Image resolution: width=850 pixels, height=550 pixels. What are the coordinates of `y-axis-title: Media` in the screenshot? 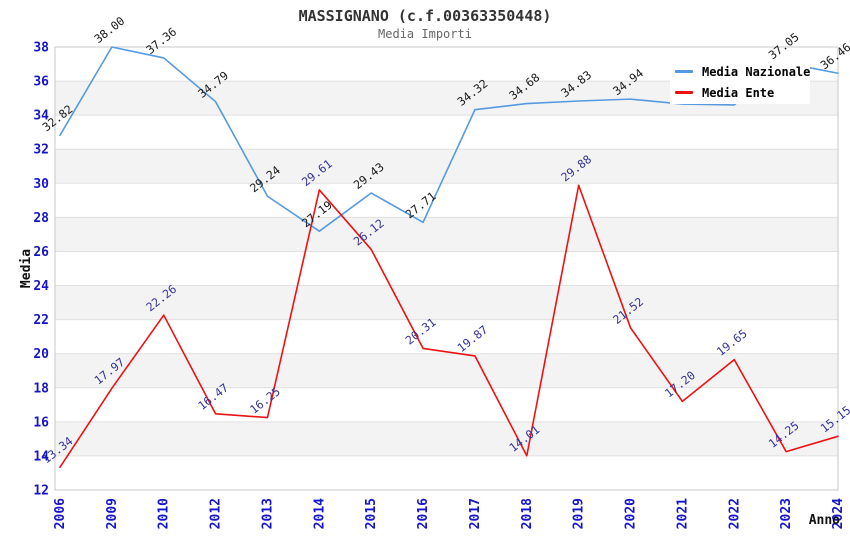 It's located at (26, 268).